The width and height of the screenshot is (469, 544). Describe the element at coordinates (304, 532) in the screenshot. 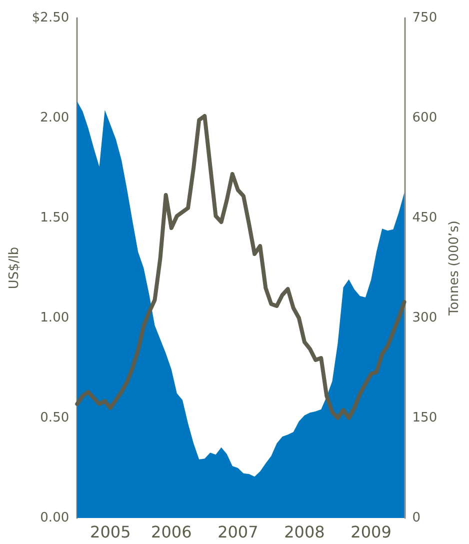

I see `x-tick-label: 2008` at that location.